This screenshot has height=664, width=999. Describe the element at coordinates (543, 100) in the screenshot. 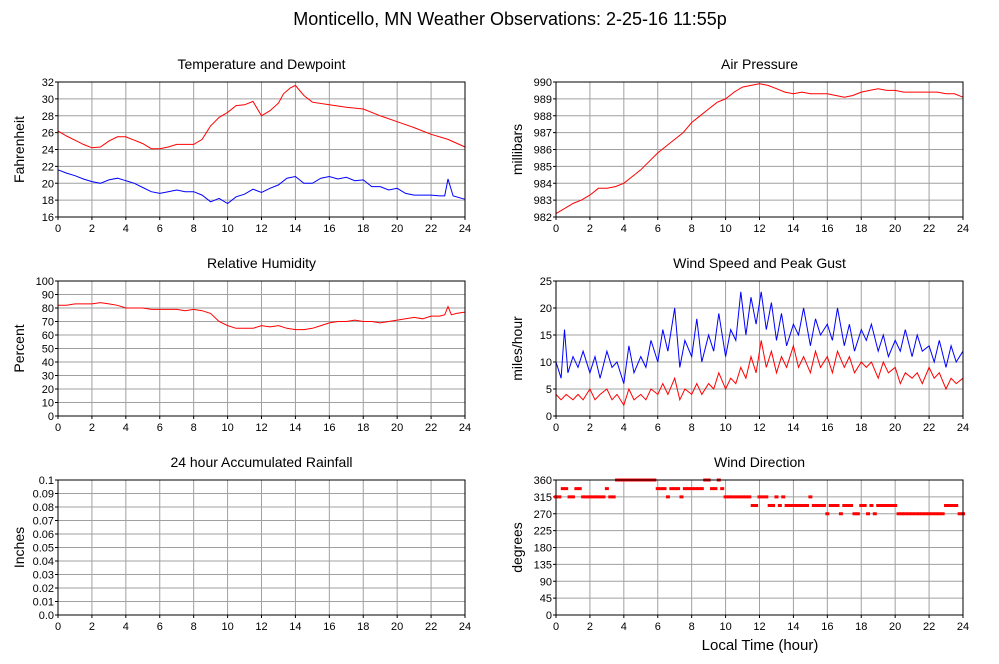

I see `pressure-y-tick-label: 989` at that location.